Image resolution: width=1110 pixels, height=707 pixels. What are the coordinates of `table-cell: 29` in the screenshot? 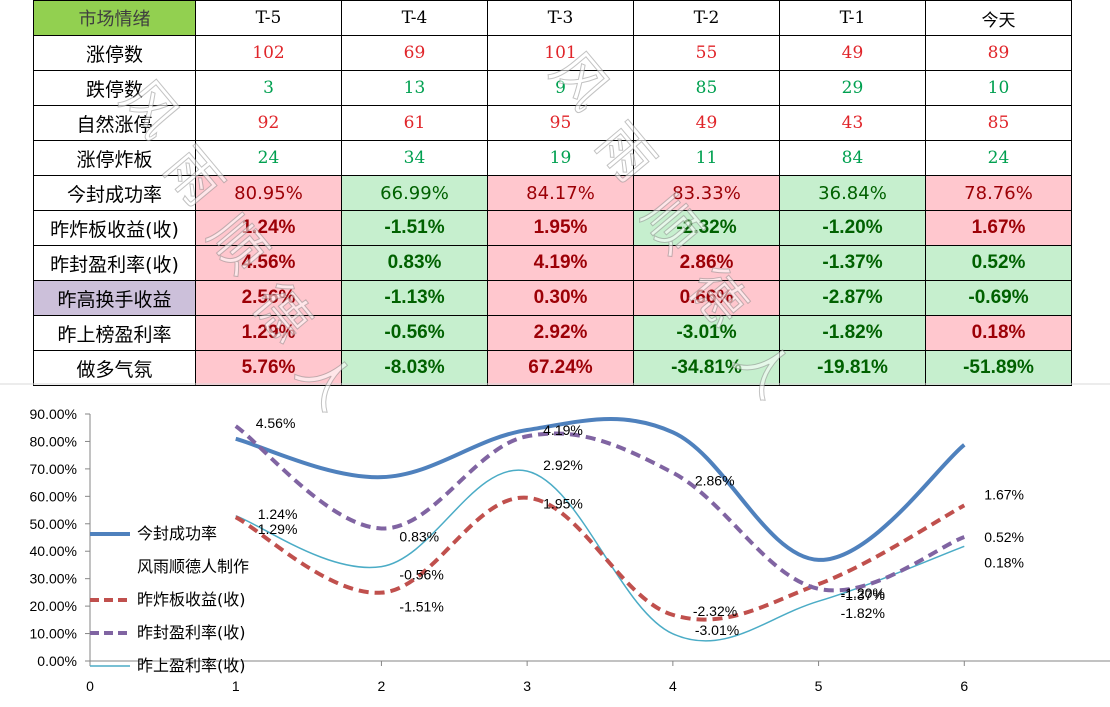 It's located at (852, 88).